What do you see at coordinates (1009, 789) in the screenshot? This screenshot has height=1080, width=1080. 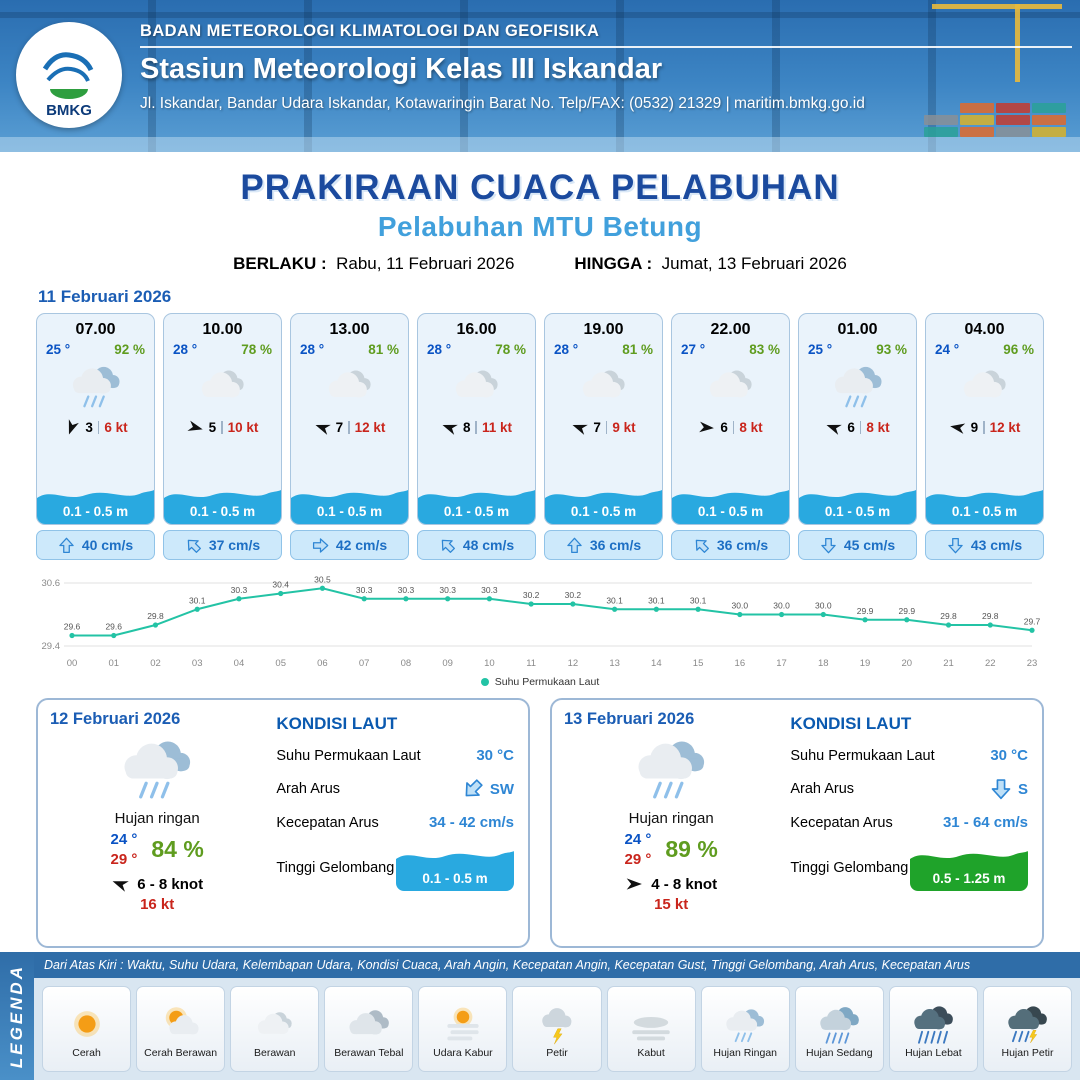 I see `arah-arus-value: S` at bounding box center [1009, 789].